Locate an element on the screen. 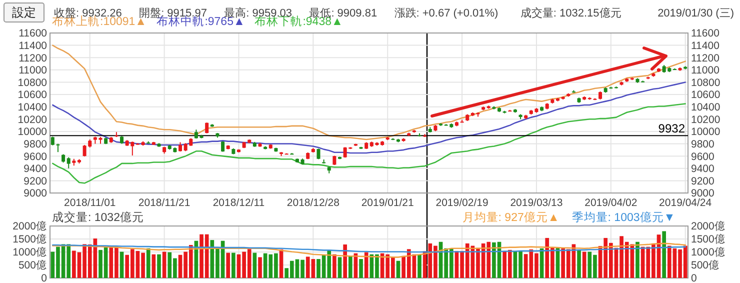 The image size is (740, 283). y2-tick-label: 10600 is located at coordinates (705, 95).